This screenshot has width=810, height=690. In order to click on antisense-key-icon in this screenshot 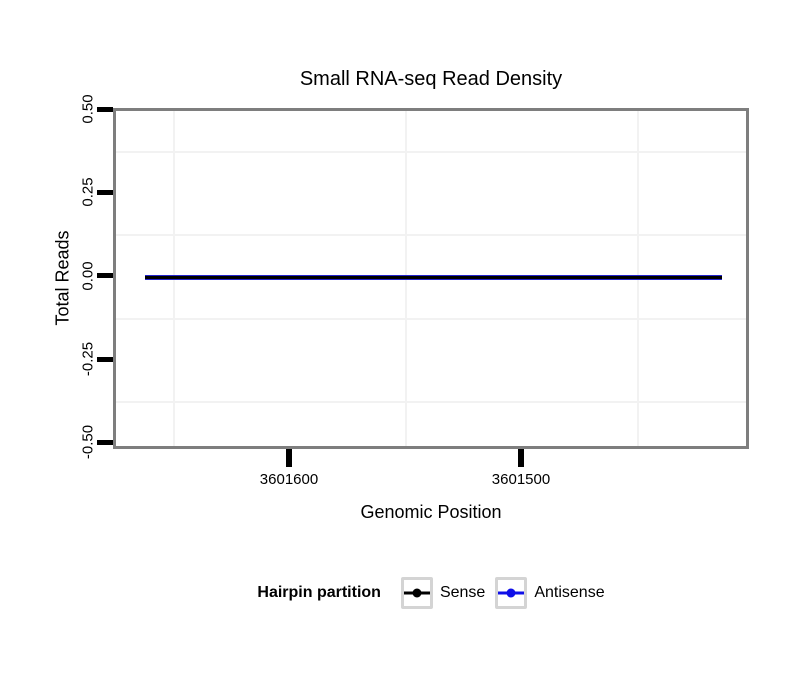, I will do `click(511, 593)`.